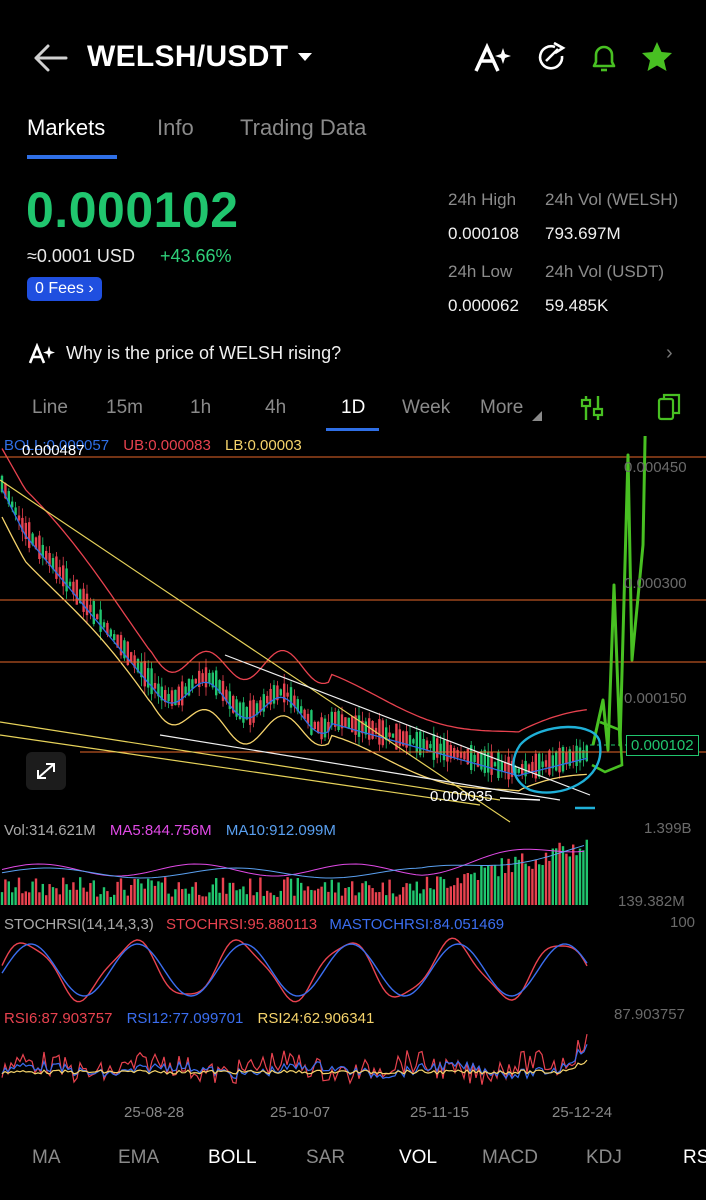 The width and height of the screenshot is (706, 1200). I want to click on indicator-macd: MACD, so click(510, 1157).